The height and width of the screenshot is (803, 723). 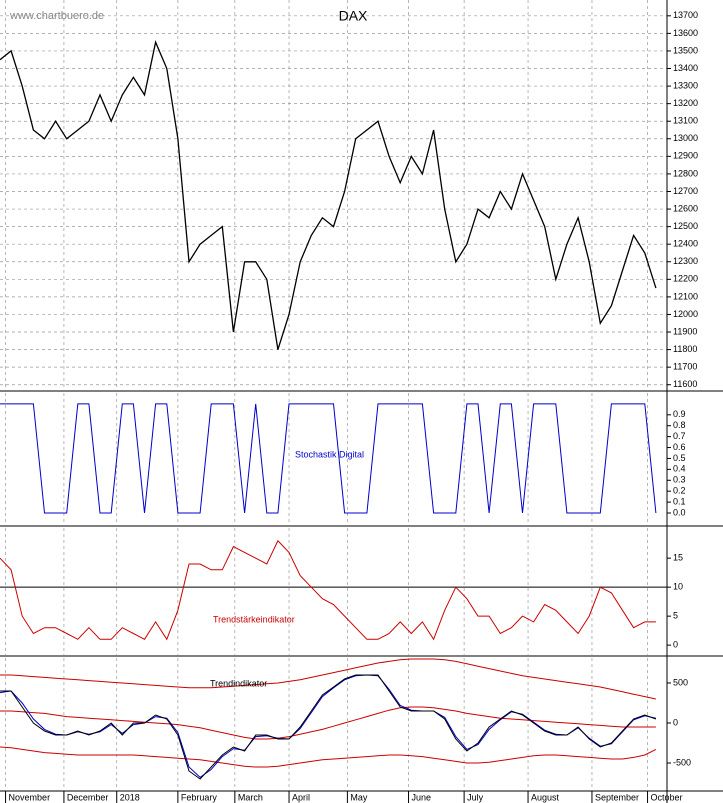 What do you see at coordinates (685, 367) in the screenshot?
I see `y-tick-label: 11700` at bounding box center [685, 367].